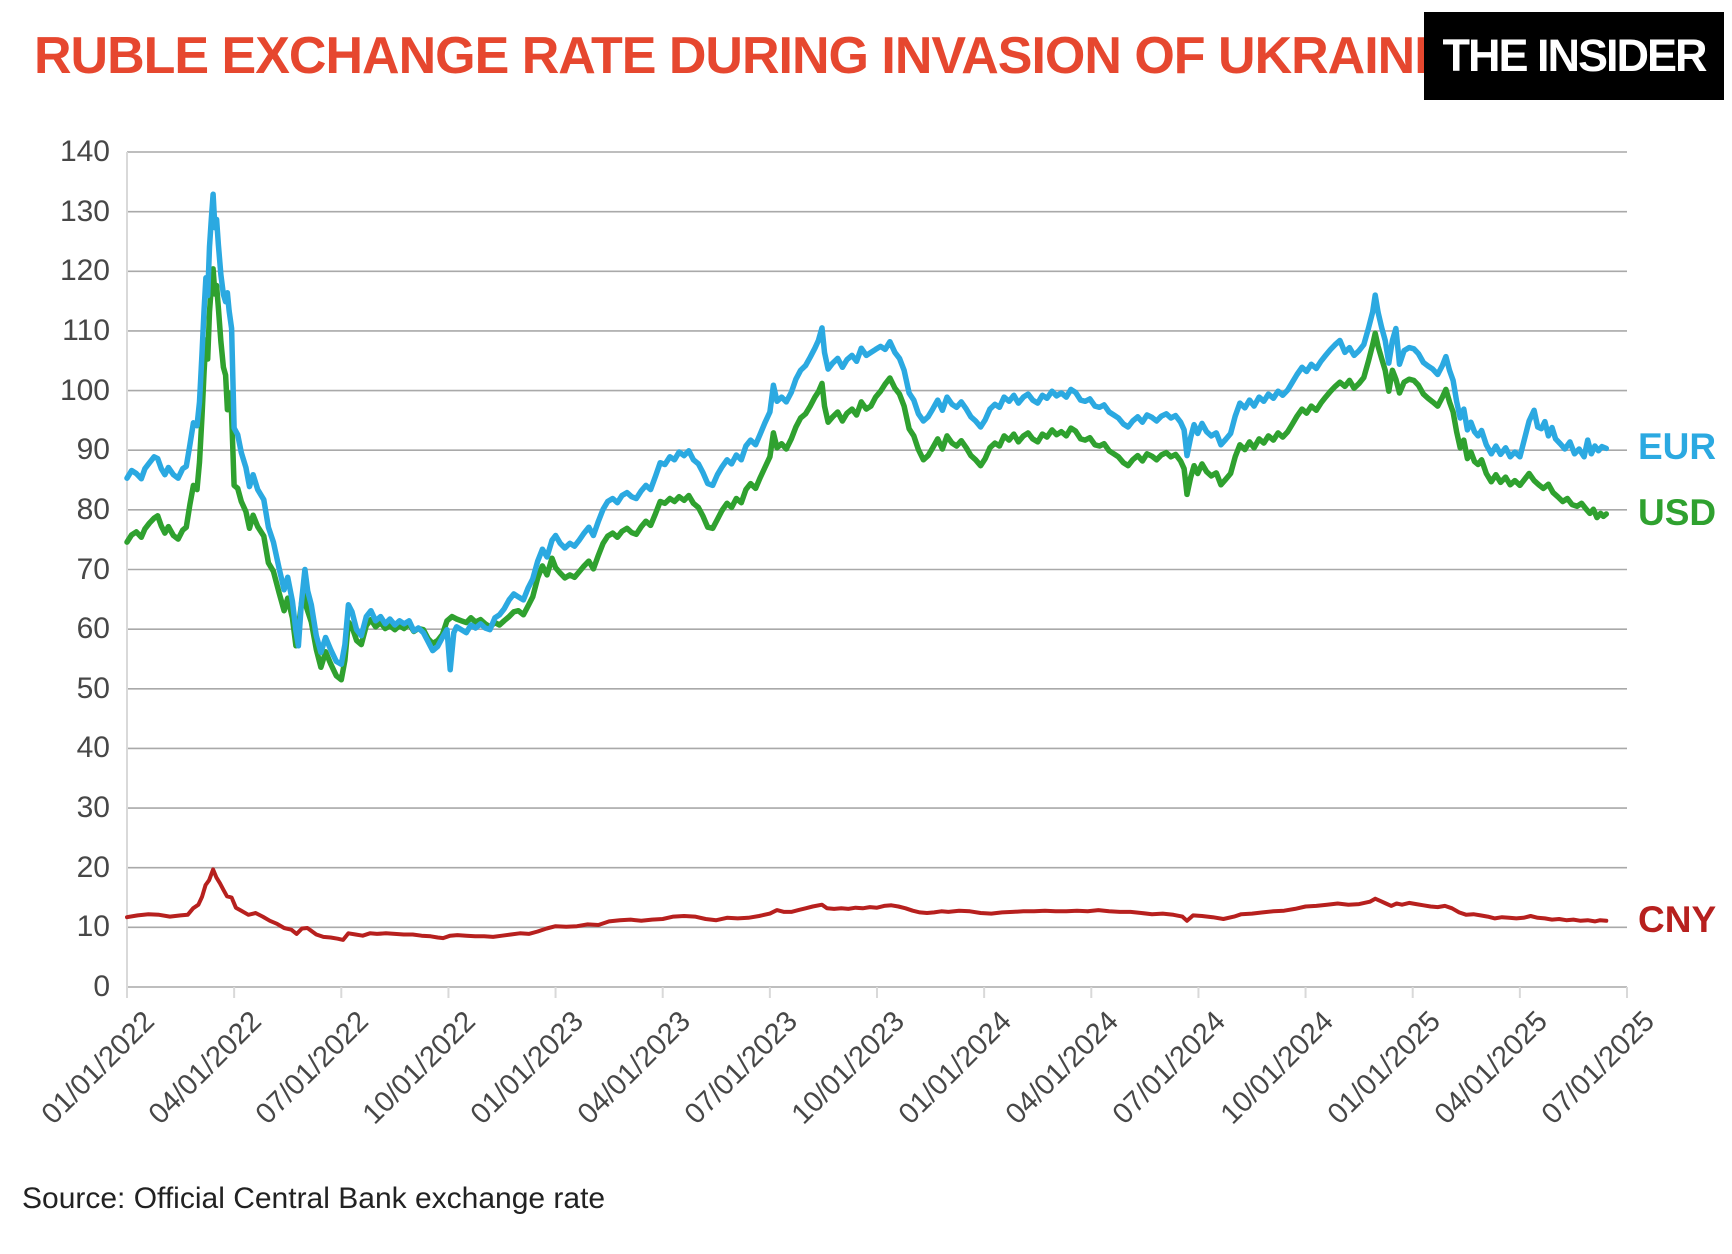 The image size is (1732, 1254). What do you see at coordinates (84, 211) in the screenshot?
I see `y-tick-label-130: 130` at bounding box center [84, 211].